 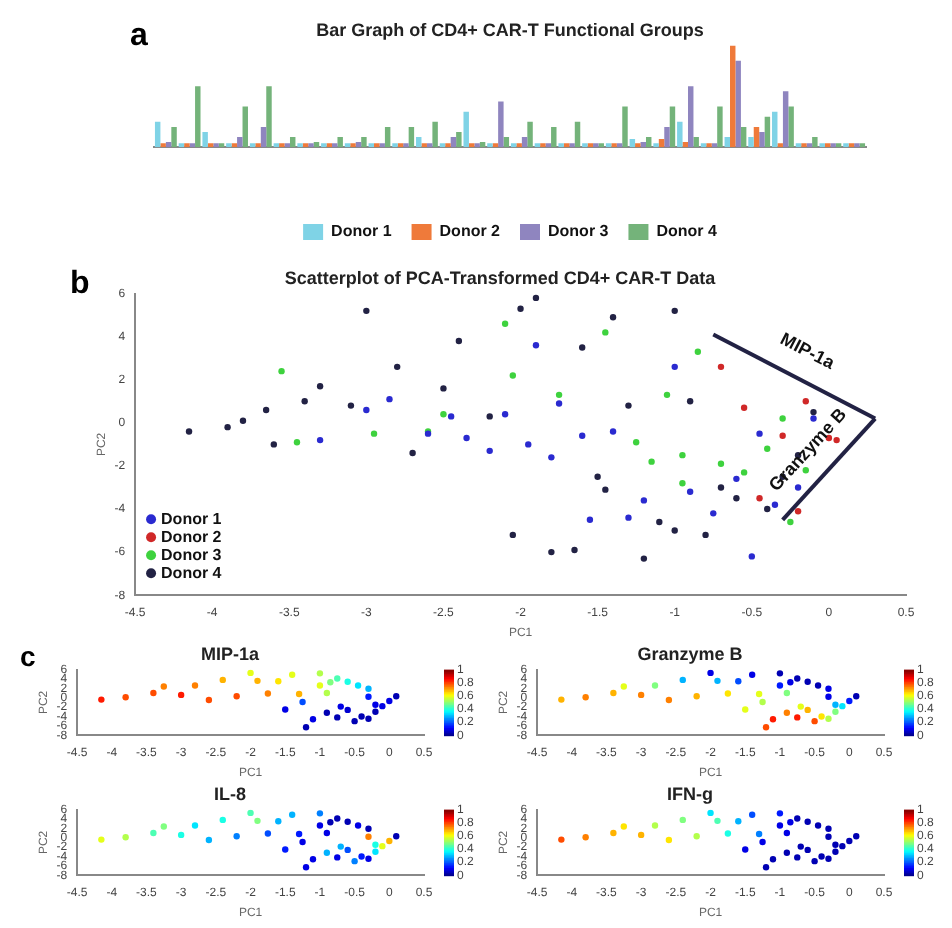 I want to click on chart-title: Scatterplot of PCA-Transformed CD4+ CAR-T Data, so click(x=501, y=277).